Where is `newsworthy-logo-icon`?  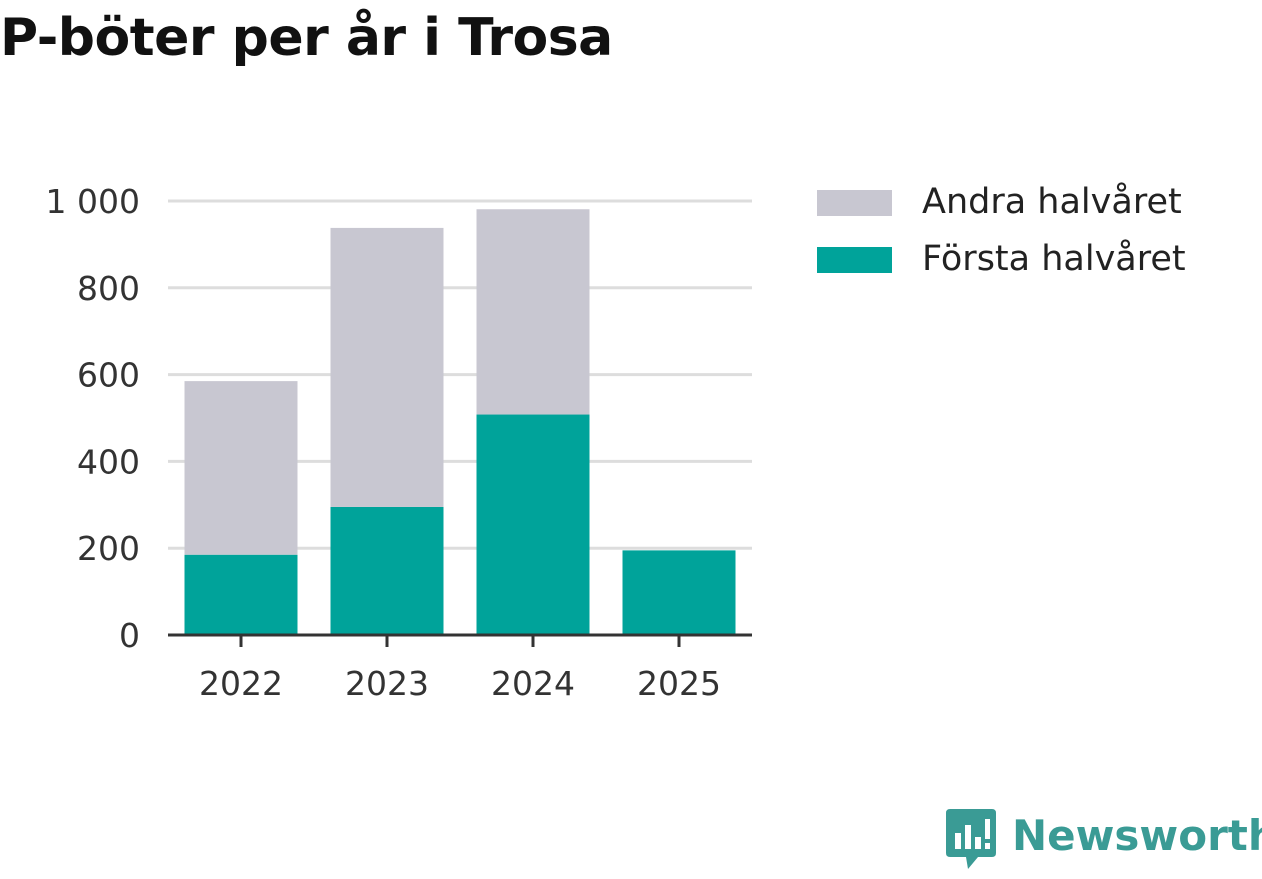 newsworthy-logo-icon is located at coordinates (971, 839).